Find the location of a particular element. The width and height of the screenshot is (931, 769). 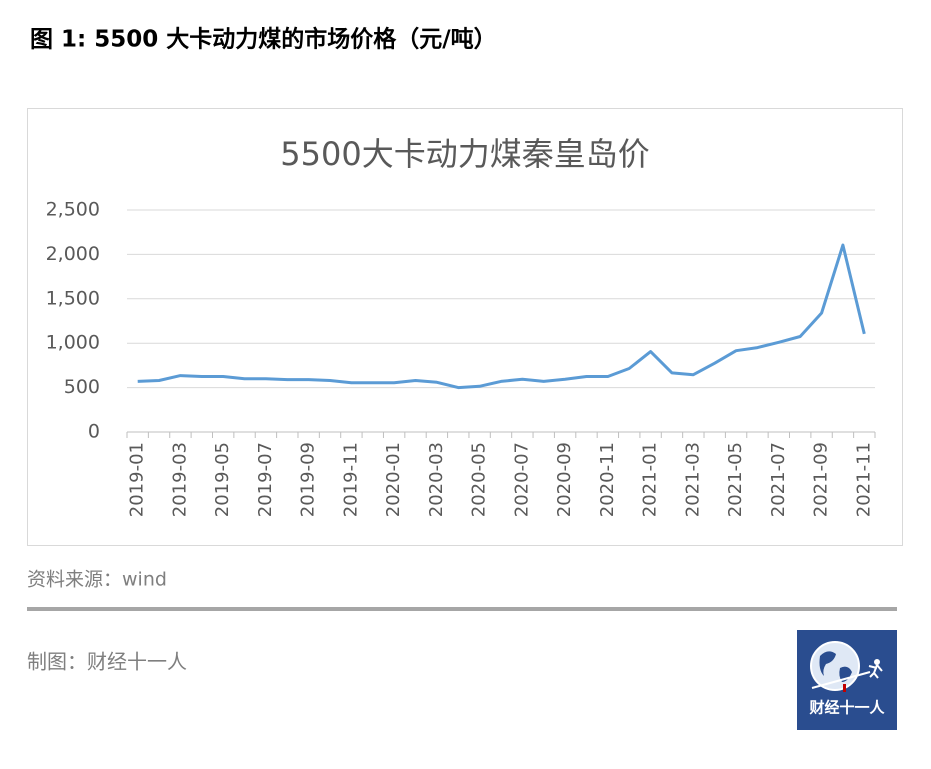

line is located at coordinates (501, 316).